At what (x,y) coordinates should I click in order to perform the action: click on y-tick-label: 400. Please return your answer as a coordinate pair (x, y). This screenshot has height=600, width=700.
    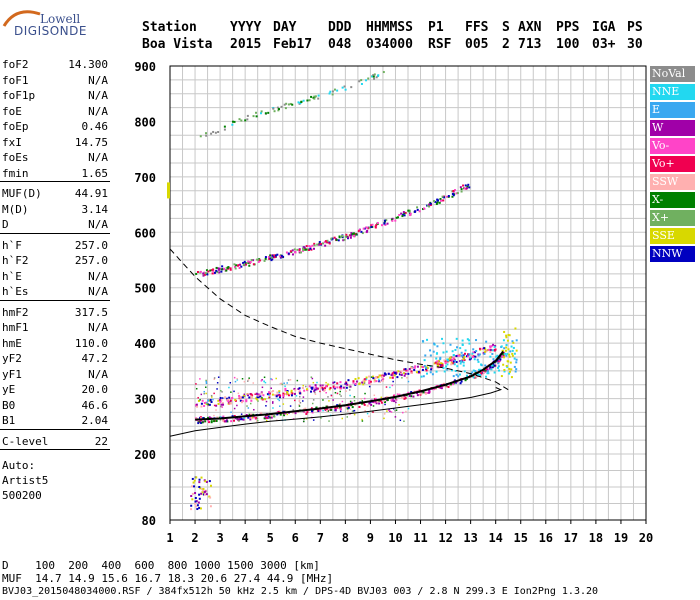
    Looking at the image, I should click on (145, 344).